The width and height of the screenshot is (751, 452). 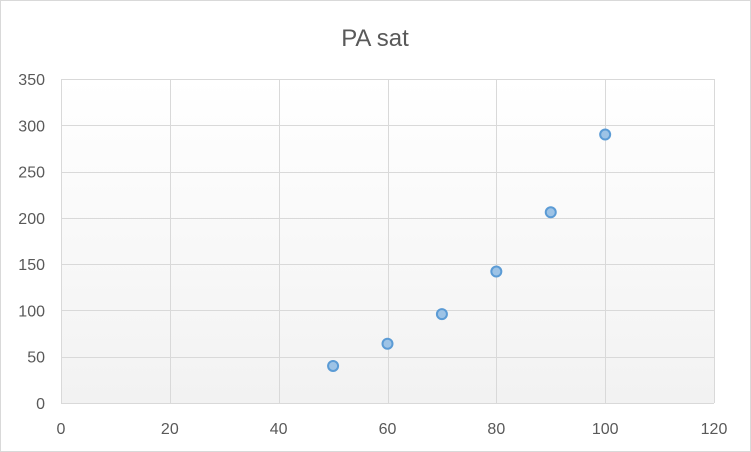 What do you see at coordinates (388, 429) in the screenshot?
I see `x-tick-label: 60` at bounding box center [388, 429].